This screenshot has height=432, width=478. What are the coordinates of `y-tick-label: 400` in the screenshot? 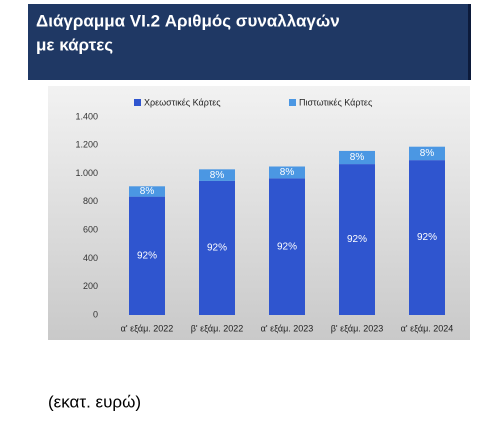 It's located at (90, 258).